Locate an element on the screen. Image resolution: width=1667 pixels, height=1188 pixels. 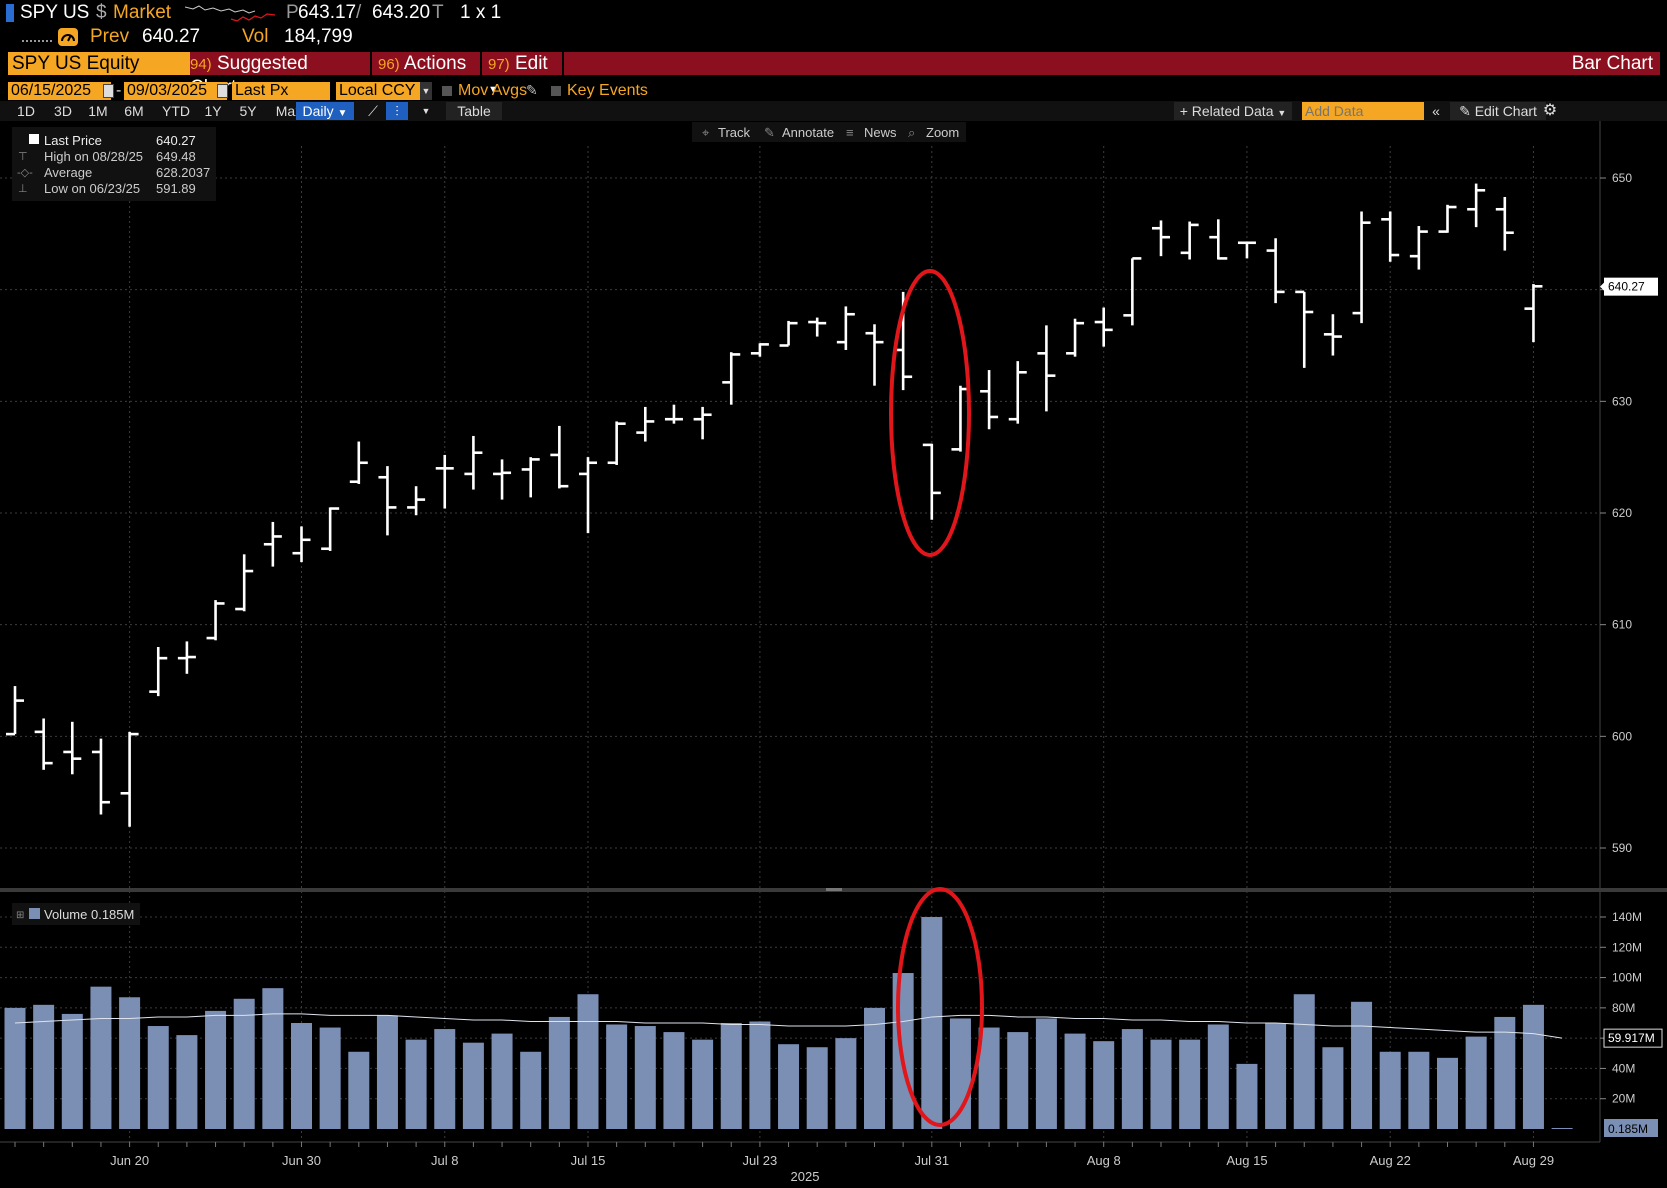
x-tick-label: Aug 8 is located at coordinates (1104, 1160).